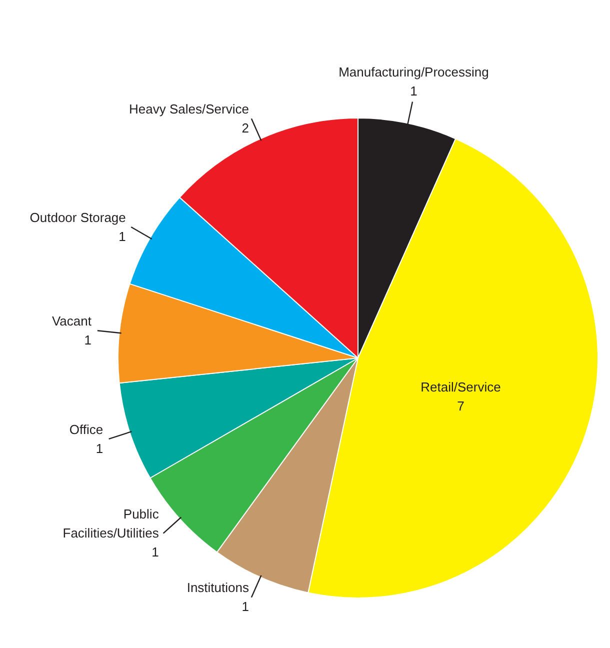  Describe the element at coordinates (460, 406) in the screenshot. I see `data-label: 7` at that location.